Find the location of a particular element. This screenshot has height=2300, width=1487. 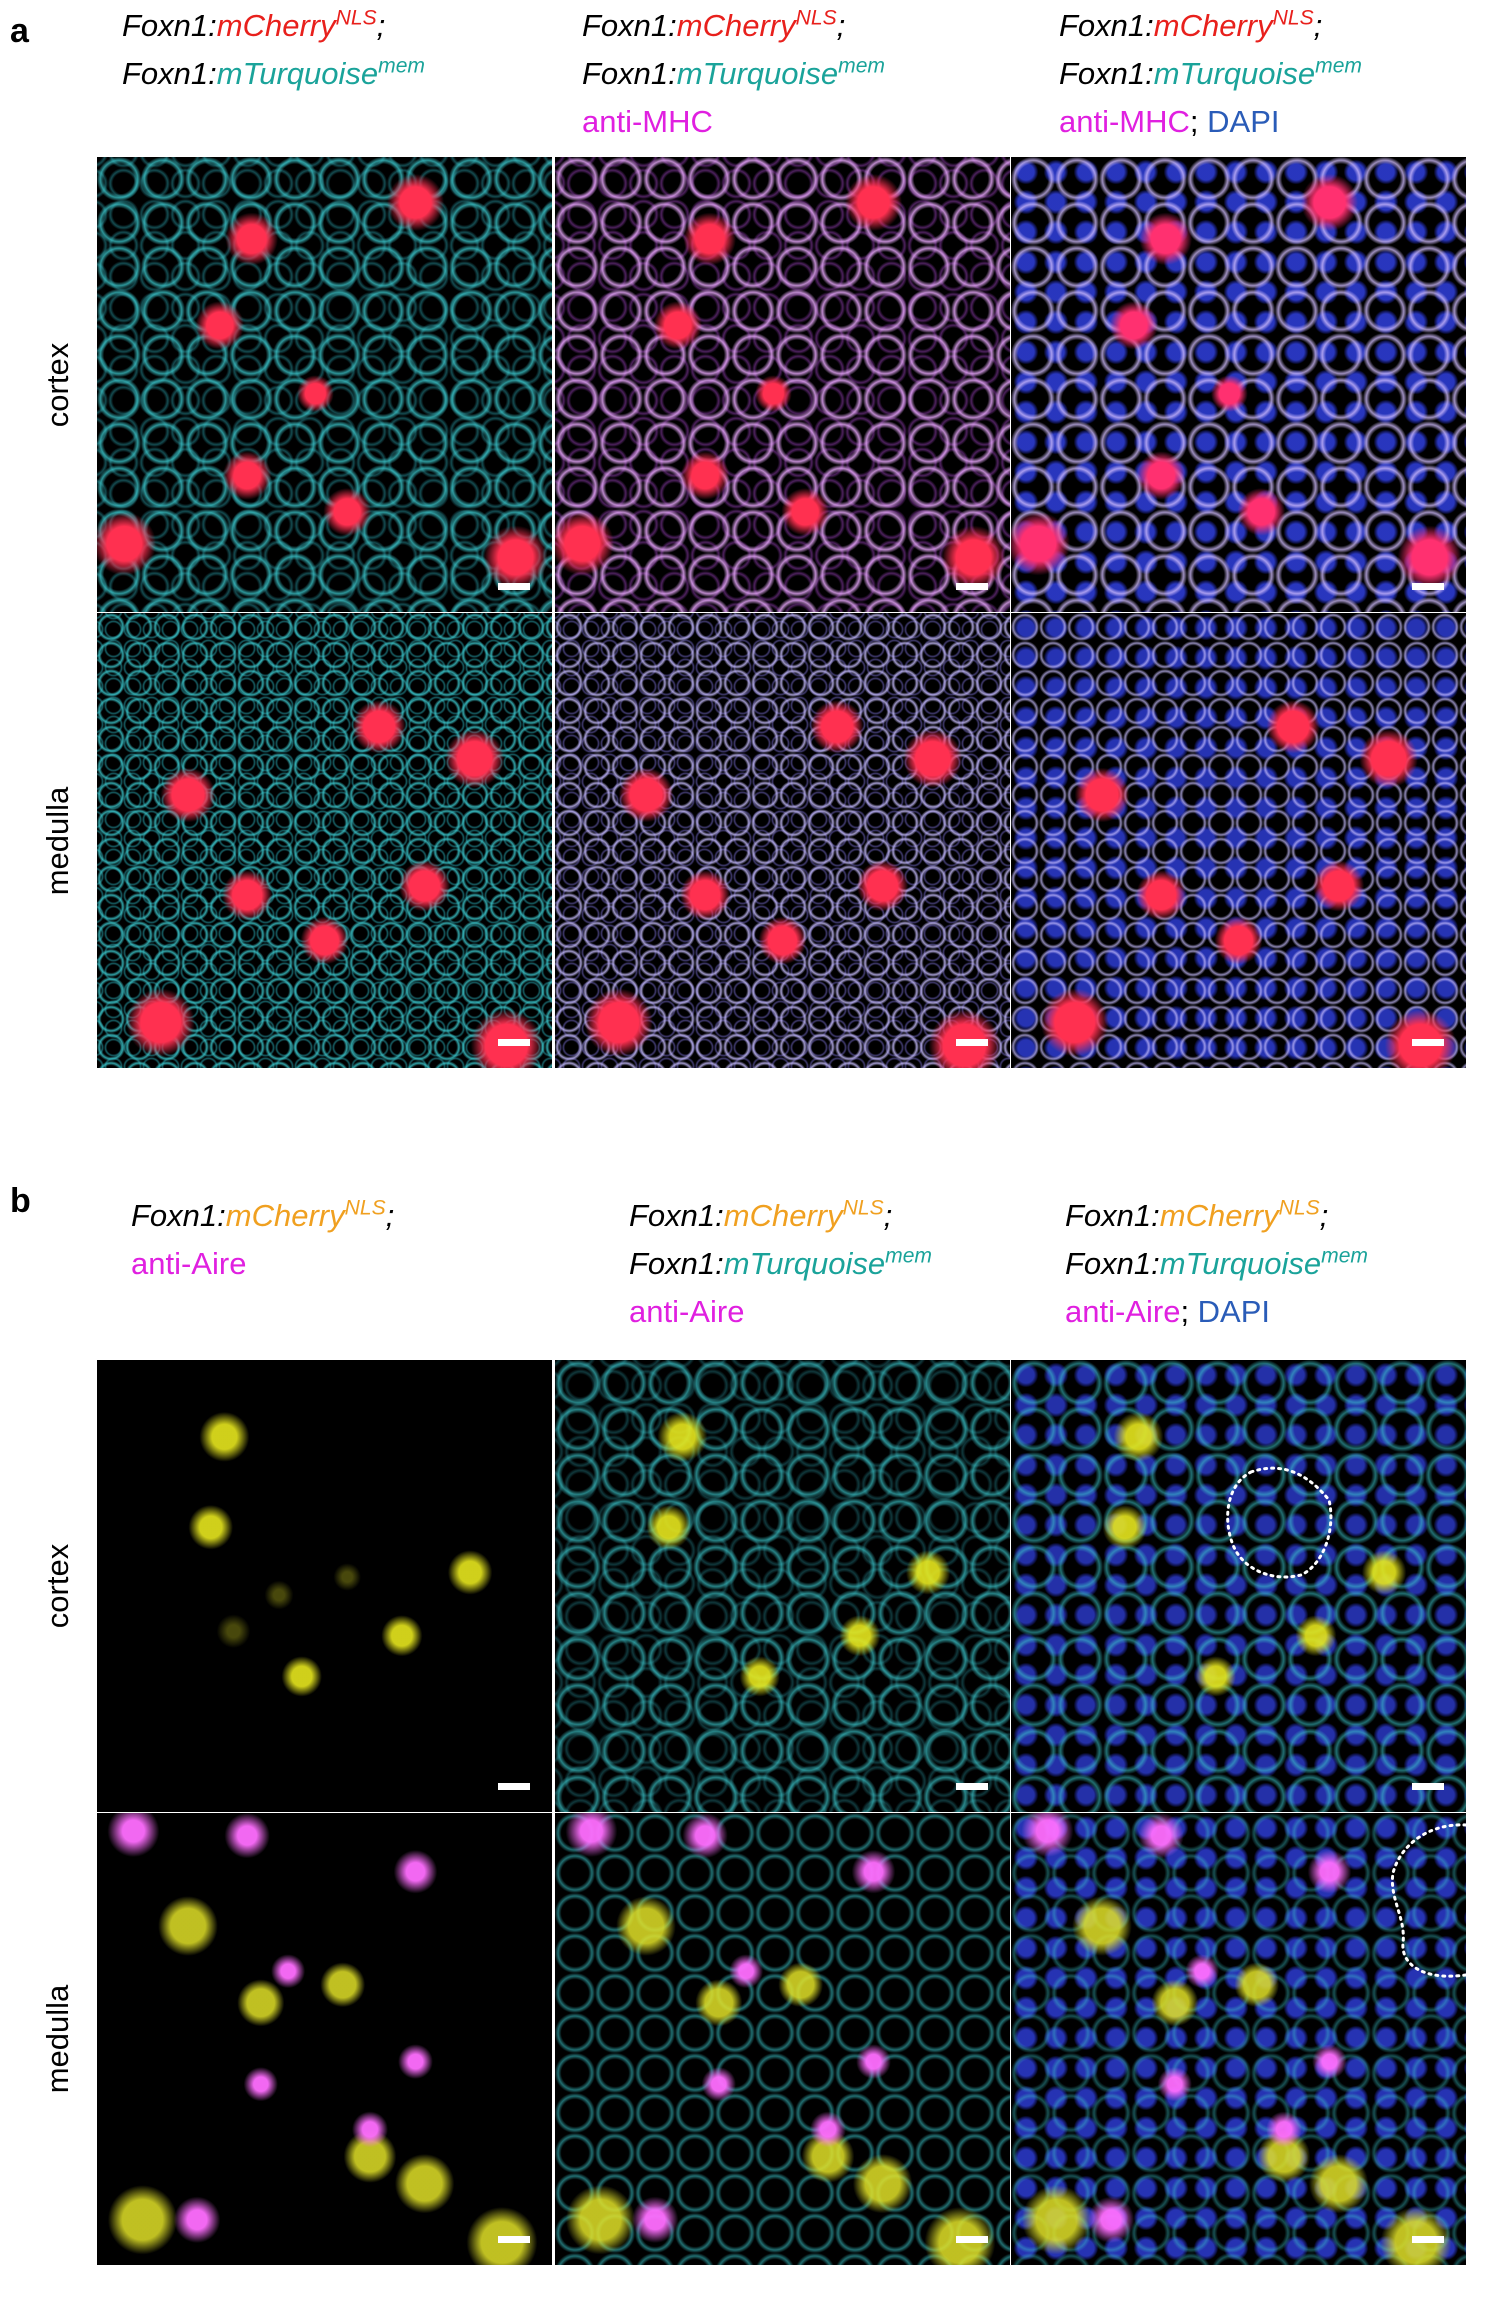

header-line: anti-Aire; DAPI is located at coordinates (1216, 1312).